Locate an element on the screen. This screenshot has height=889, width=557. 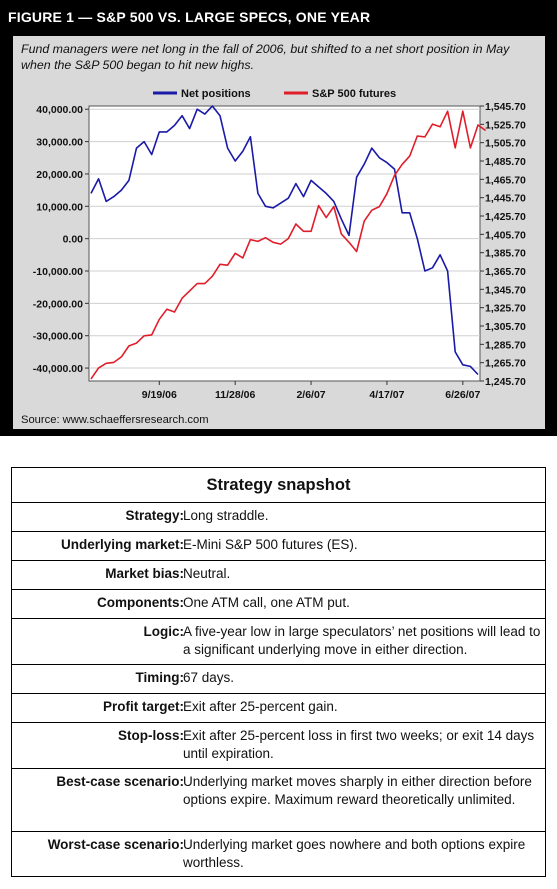
row-label: Underlying market: is located at coordinates (122, 544).